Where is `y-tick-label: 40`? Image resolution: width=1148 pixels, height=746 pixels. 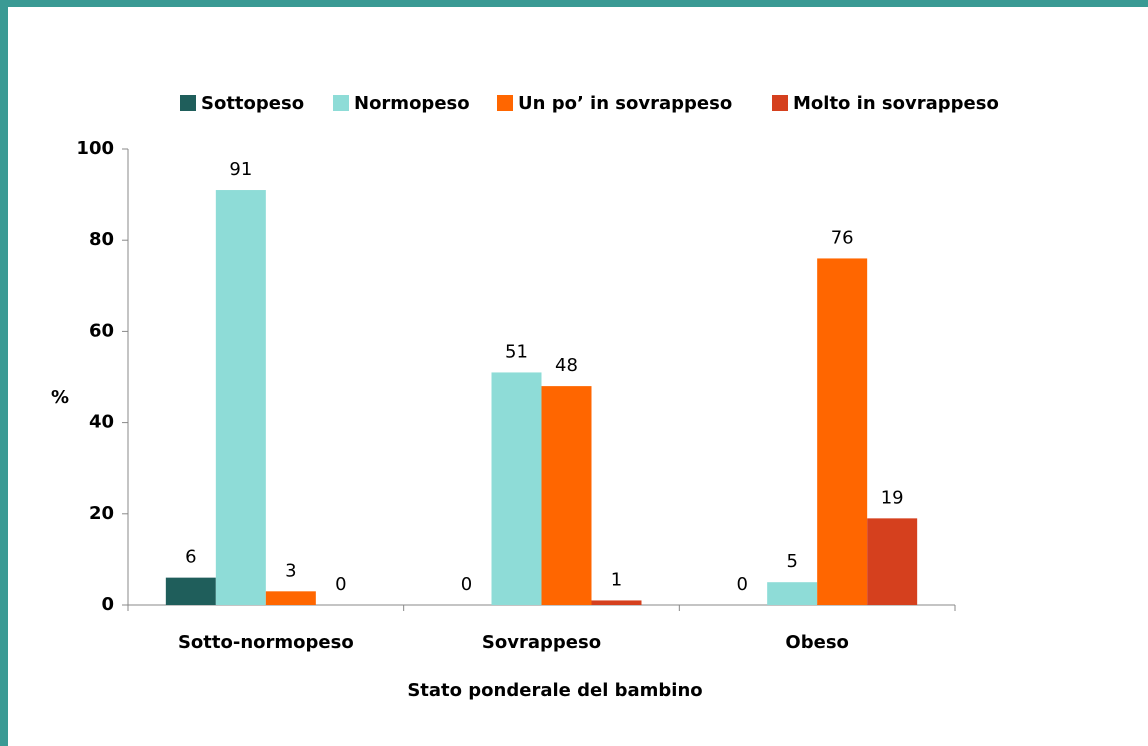 y-tick-label: 40 is located at coordinates (101, 422).